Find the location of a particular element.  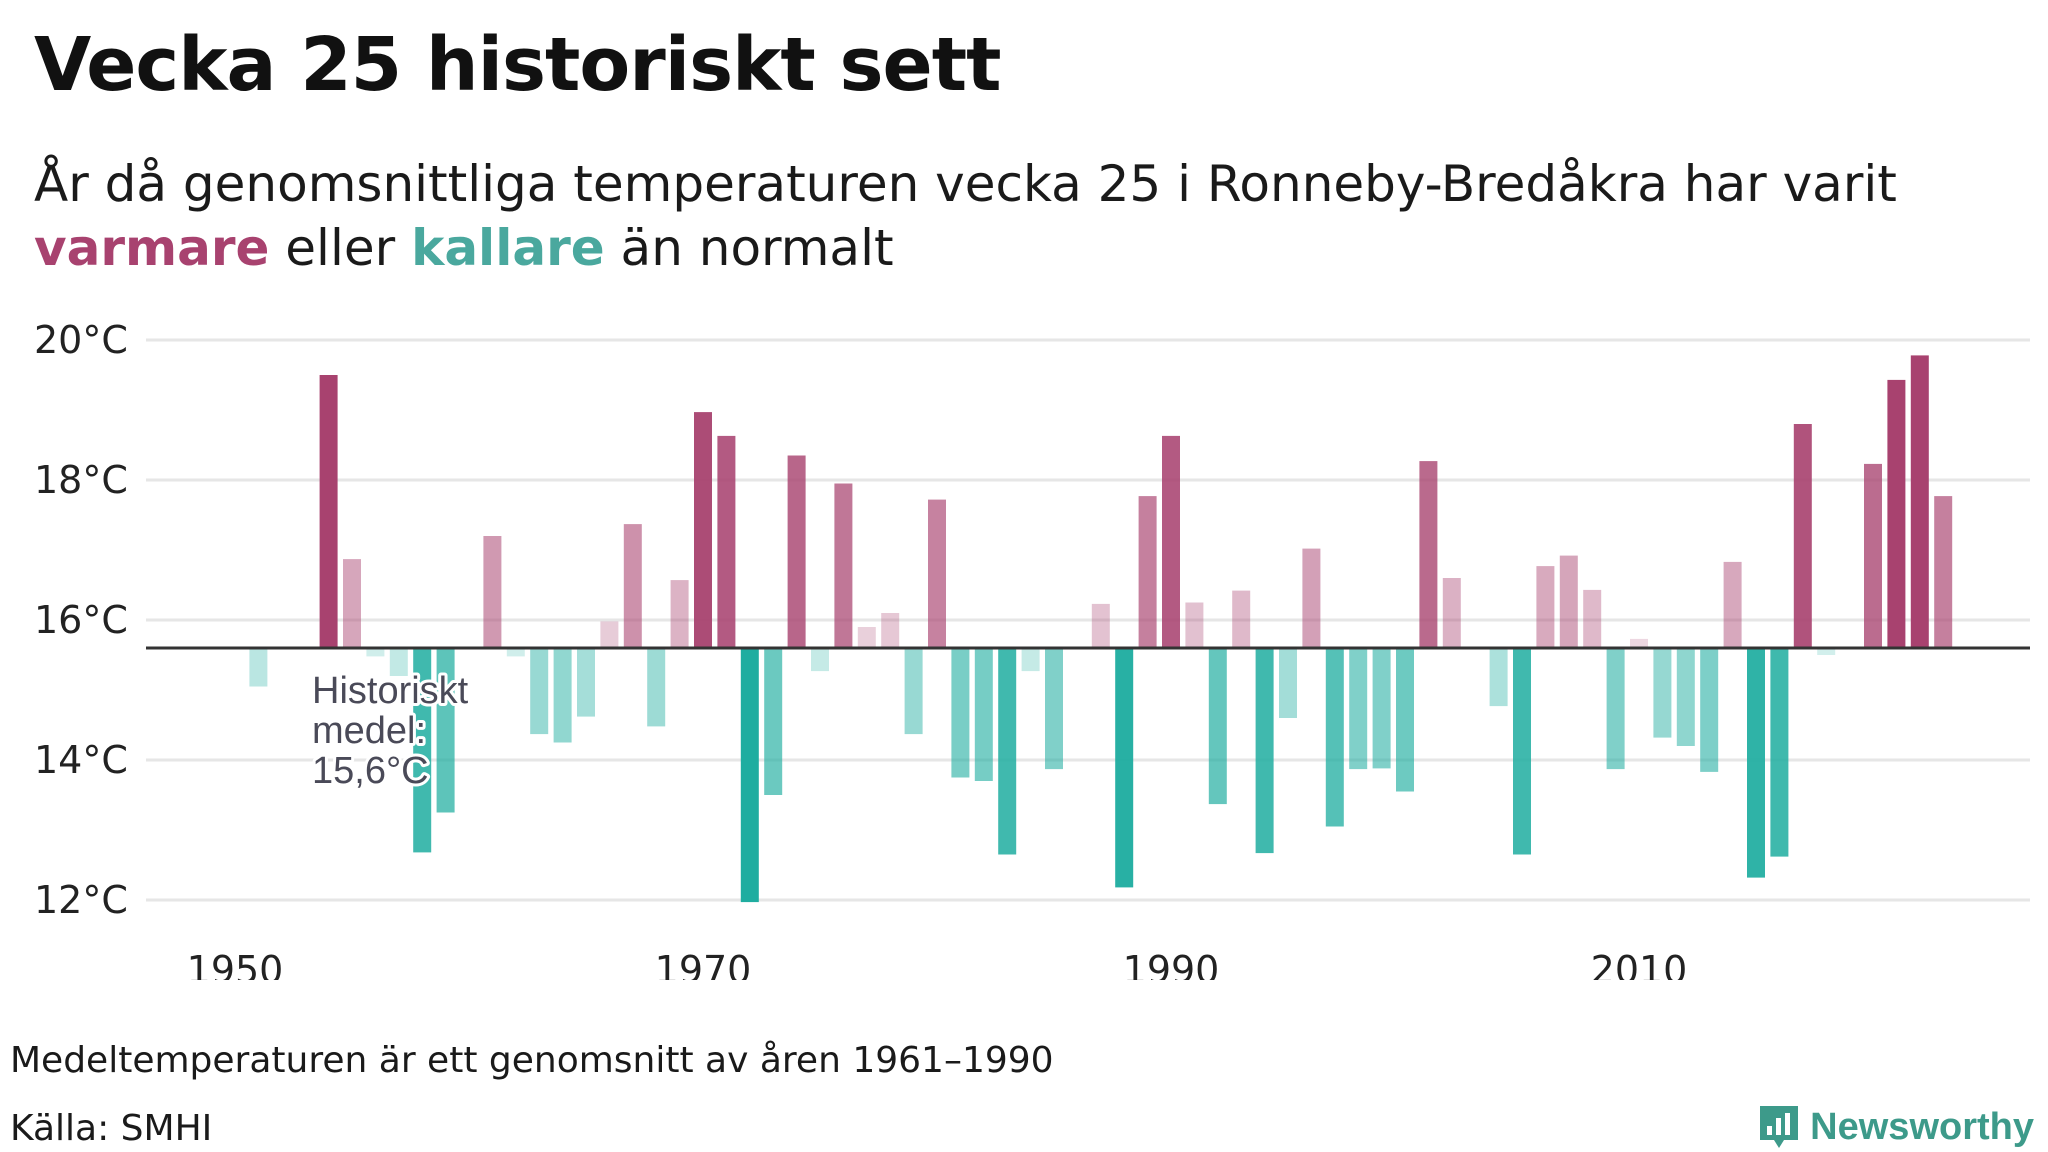

x-tick-label: 1970 is located at coordinates (703, 964).